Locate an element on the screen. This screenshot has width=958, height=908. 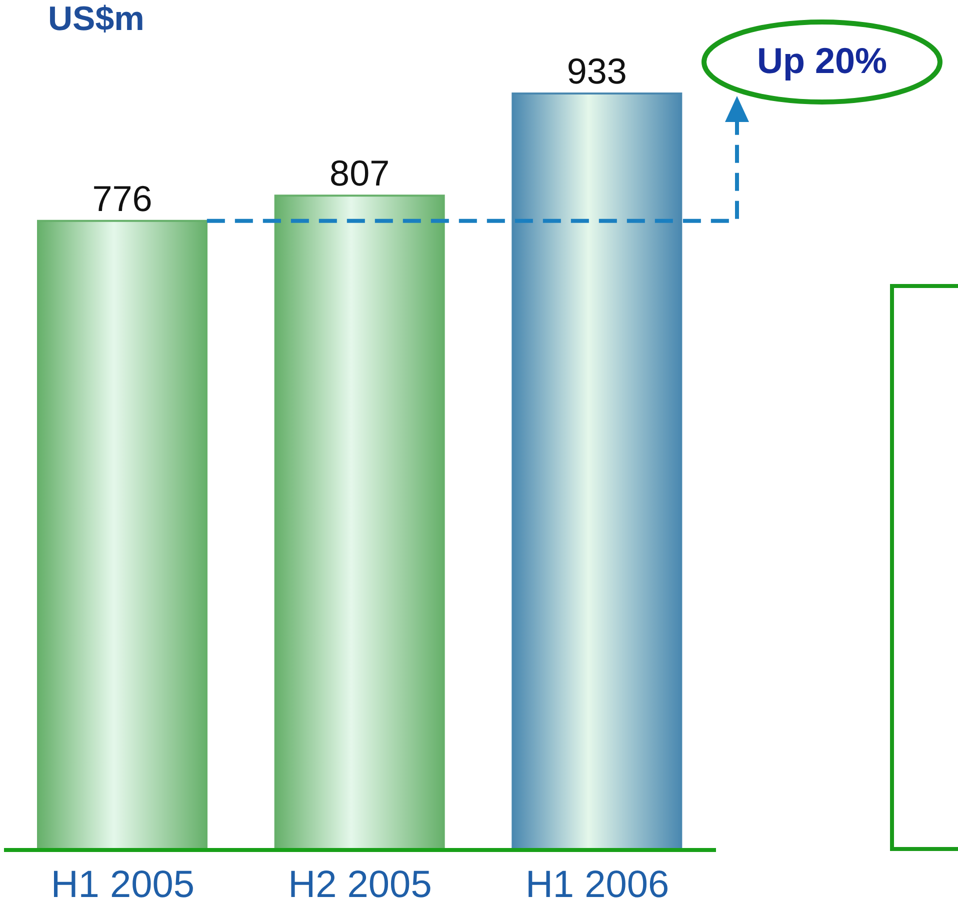
x-tick-label: H1 2005 is located at coordinates (122, 885).